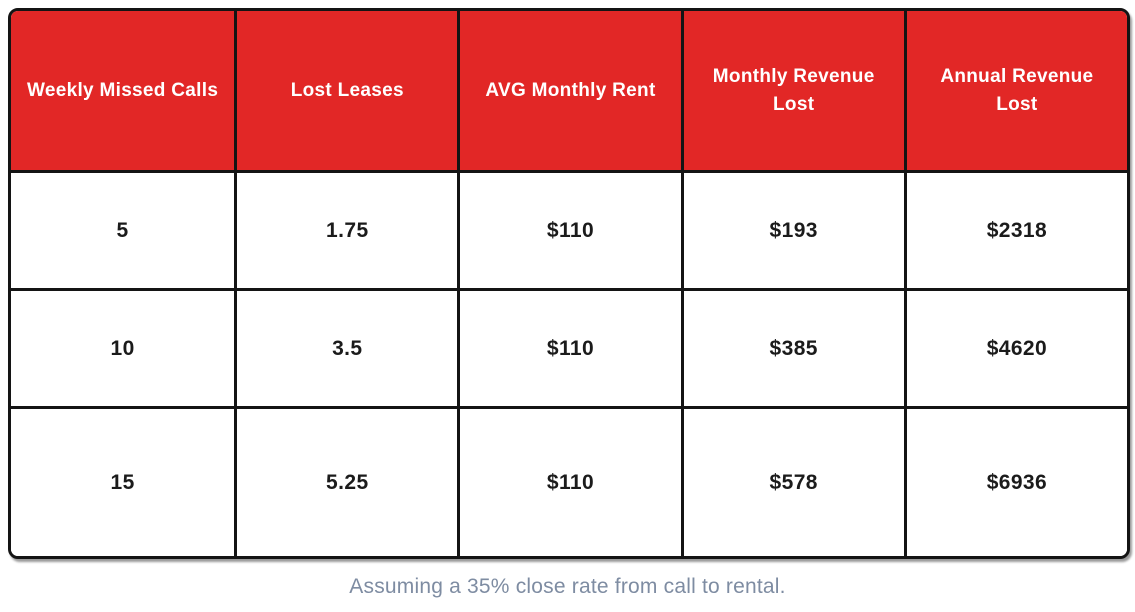  Describe the element at coordinates (792, 230) in the screenshot. I see `cell-monthly-revenue-lost: $193` at that location.